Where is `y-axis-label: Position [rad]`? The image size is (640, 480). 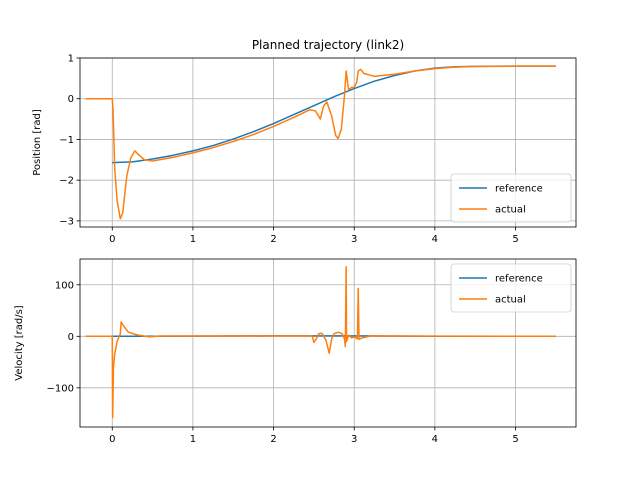
y-axis-label: Position [rad] is located at coordinates (37, 142).